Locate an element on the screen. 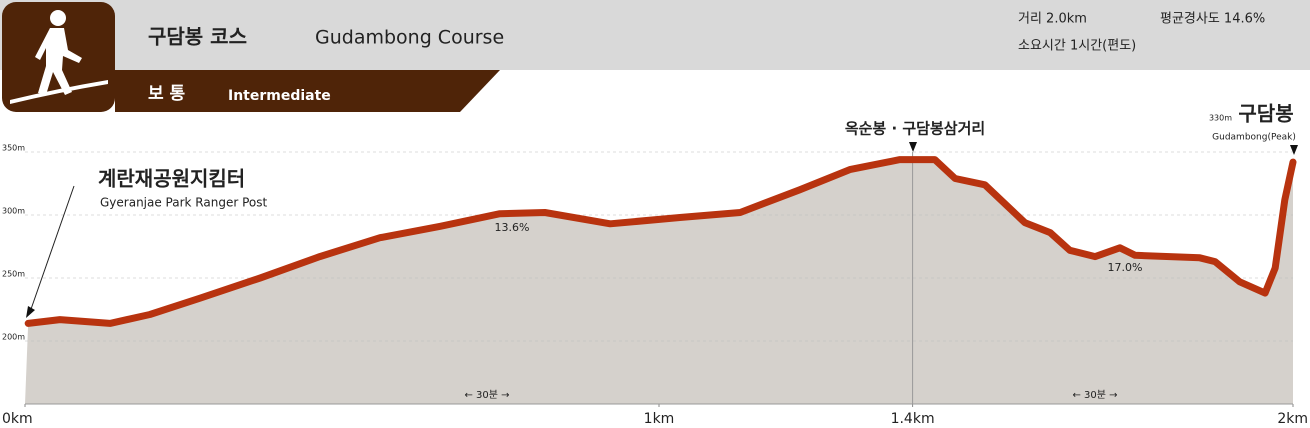 The image size is (1310, 428). y-tick-label: 250m is located at coordinates (13, 274).